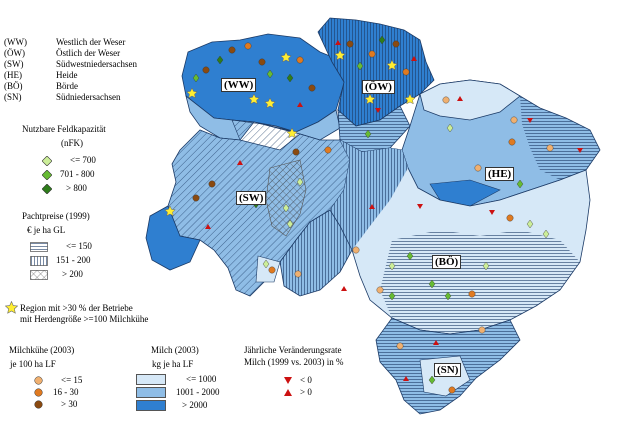 The width and height of the screenshot is (630, 429). I want to click on pacht-unit: € je ha GL, so click(46, 230).